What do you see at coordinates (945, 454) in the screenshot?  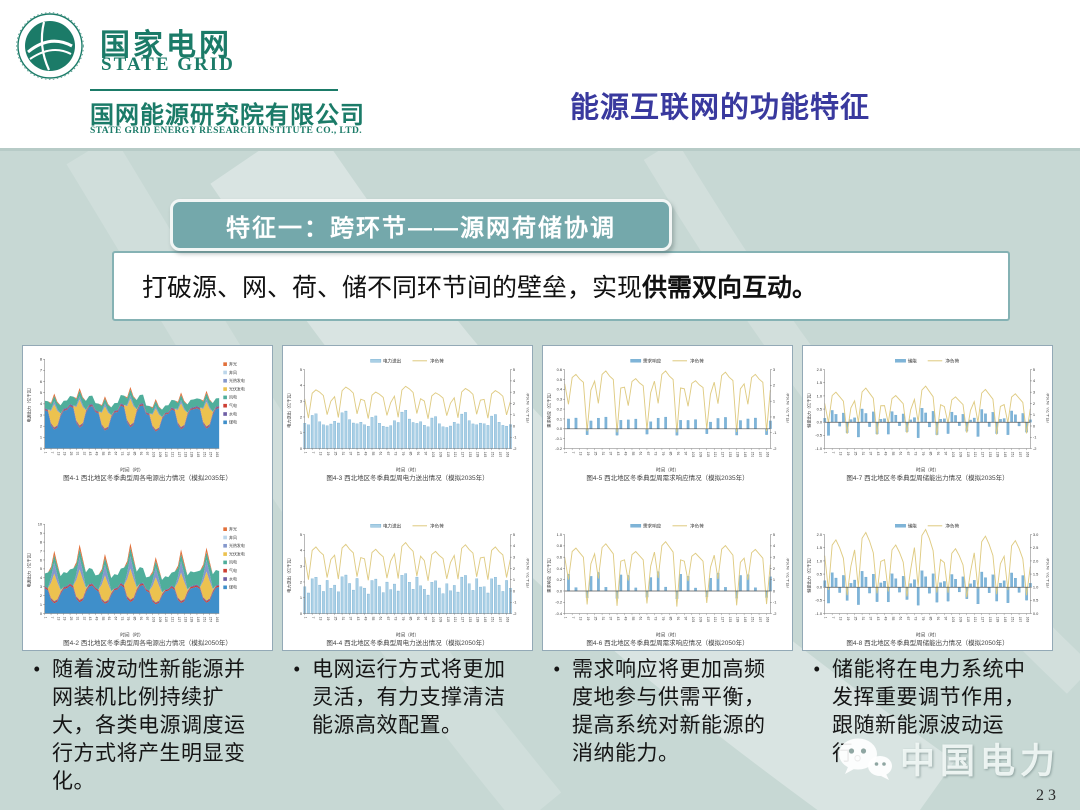 I see `svg-text: 97` at bounding box center [945, 454].